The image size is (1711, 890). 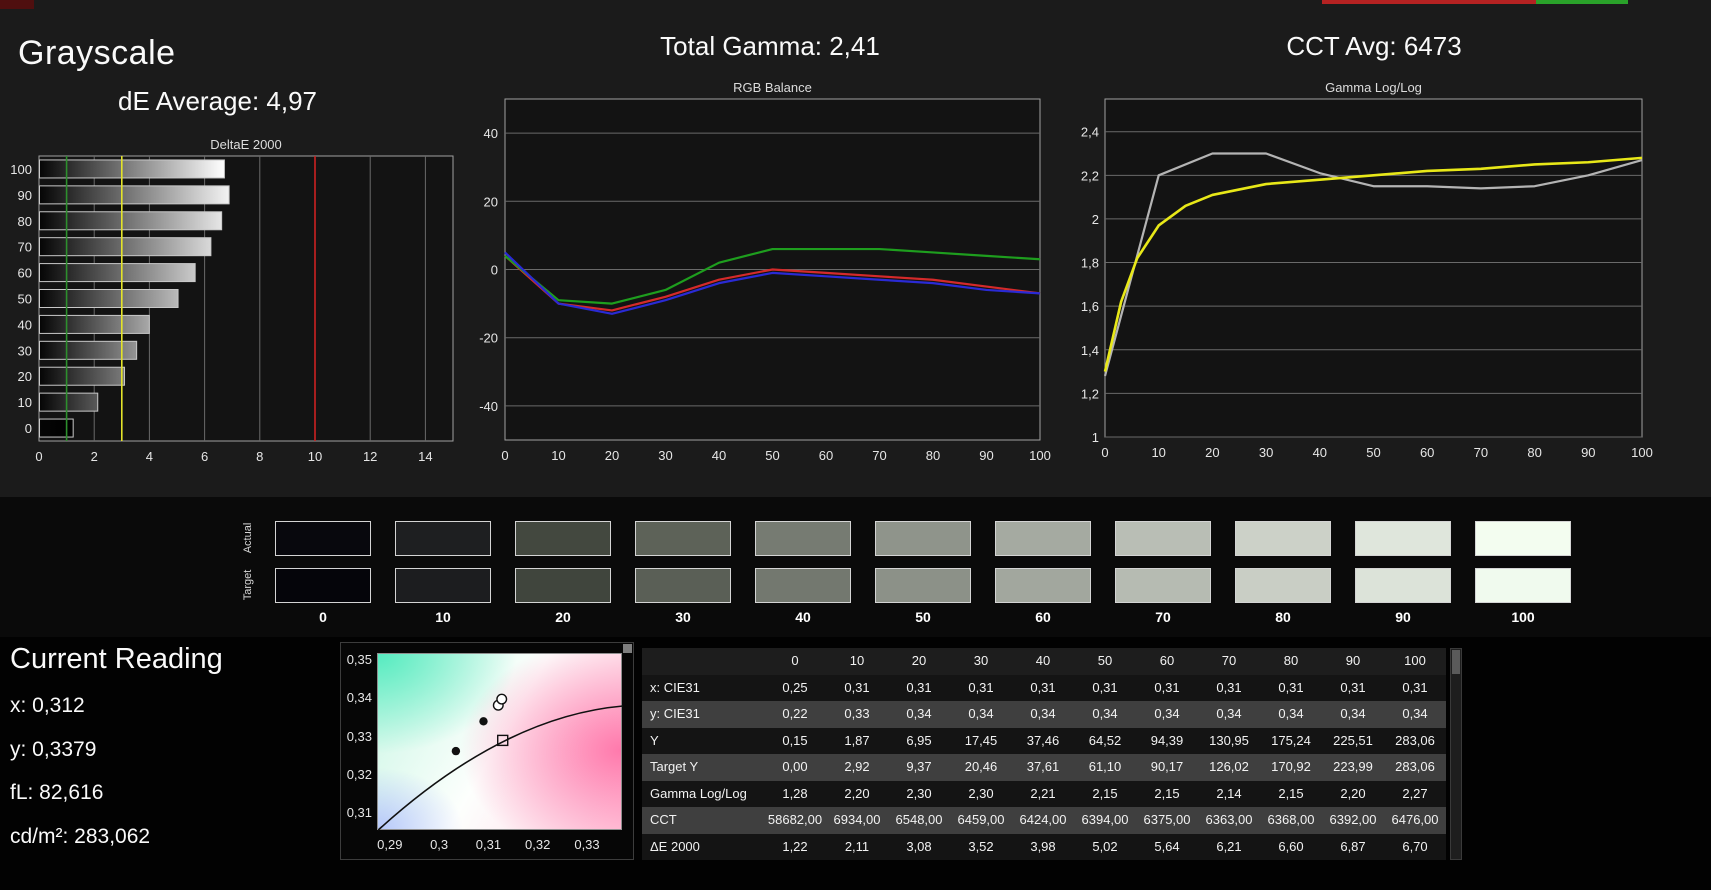 I want to click on row-label-cell: x: CIE31, so click(x=675, y=687).